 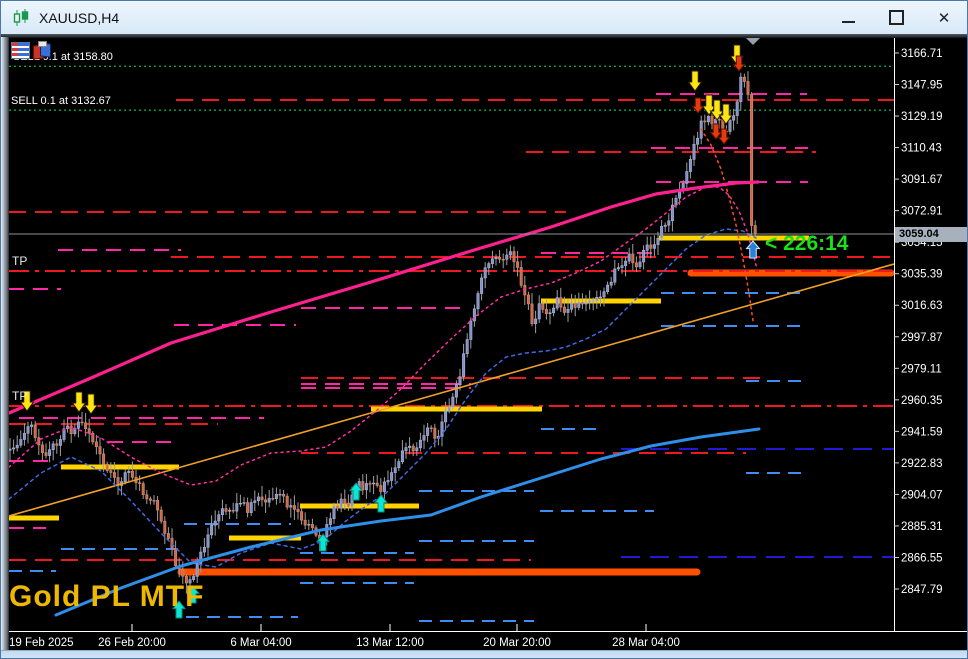 What do you see at coordinates (484, 17) in the screenshot?
I see `titlebar: XAUUSD,H4 ✕` at bounding box center [484, 17].